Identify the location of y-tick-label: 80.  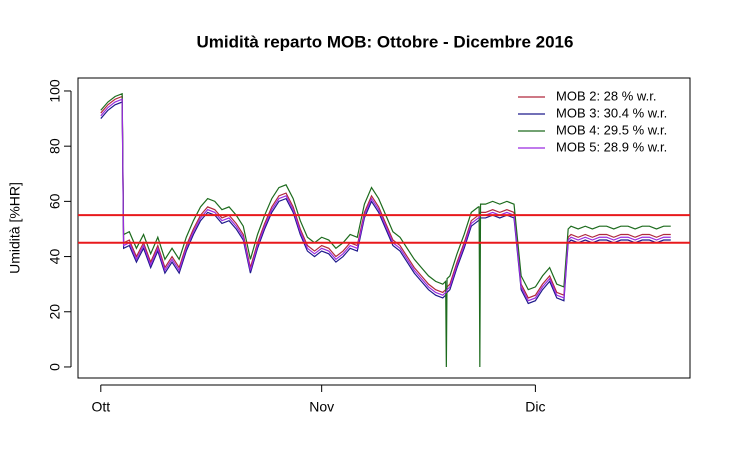
(55, 146).